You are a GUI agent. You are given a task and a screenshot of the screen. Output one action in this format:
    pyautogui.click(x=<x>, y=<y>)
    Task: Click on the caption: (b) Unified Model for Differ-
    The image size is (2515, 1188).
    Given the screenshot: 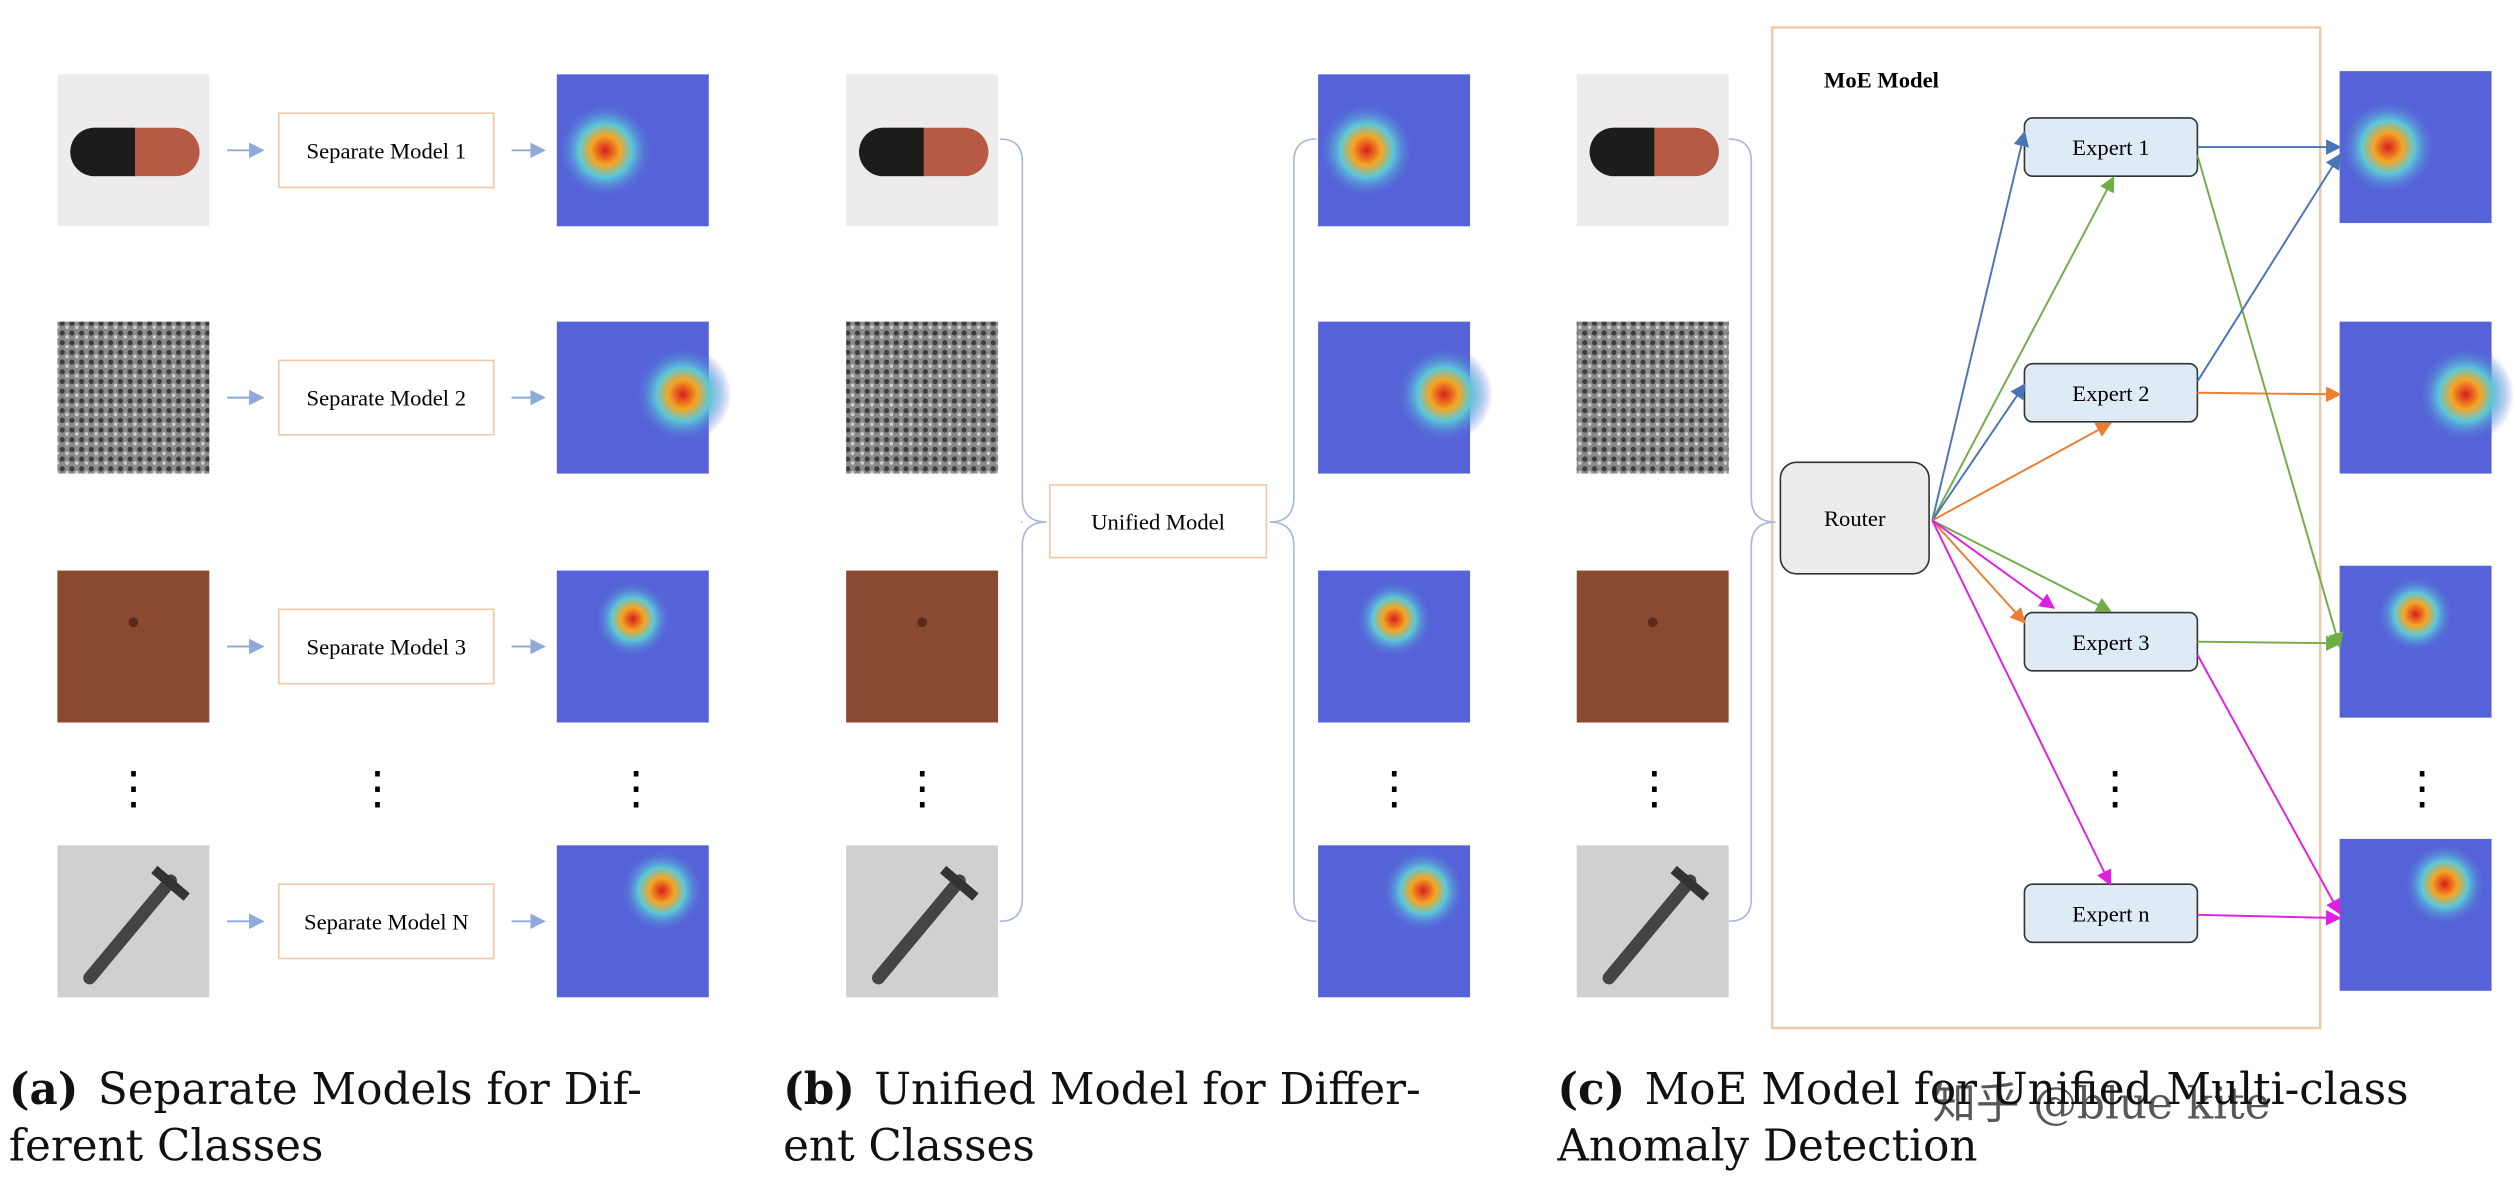 What is the action you would take?
    pyautogui.click(x=1102, y=1089)
    